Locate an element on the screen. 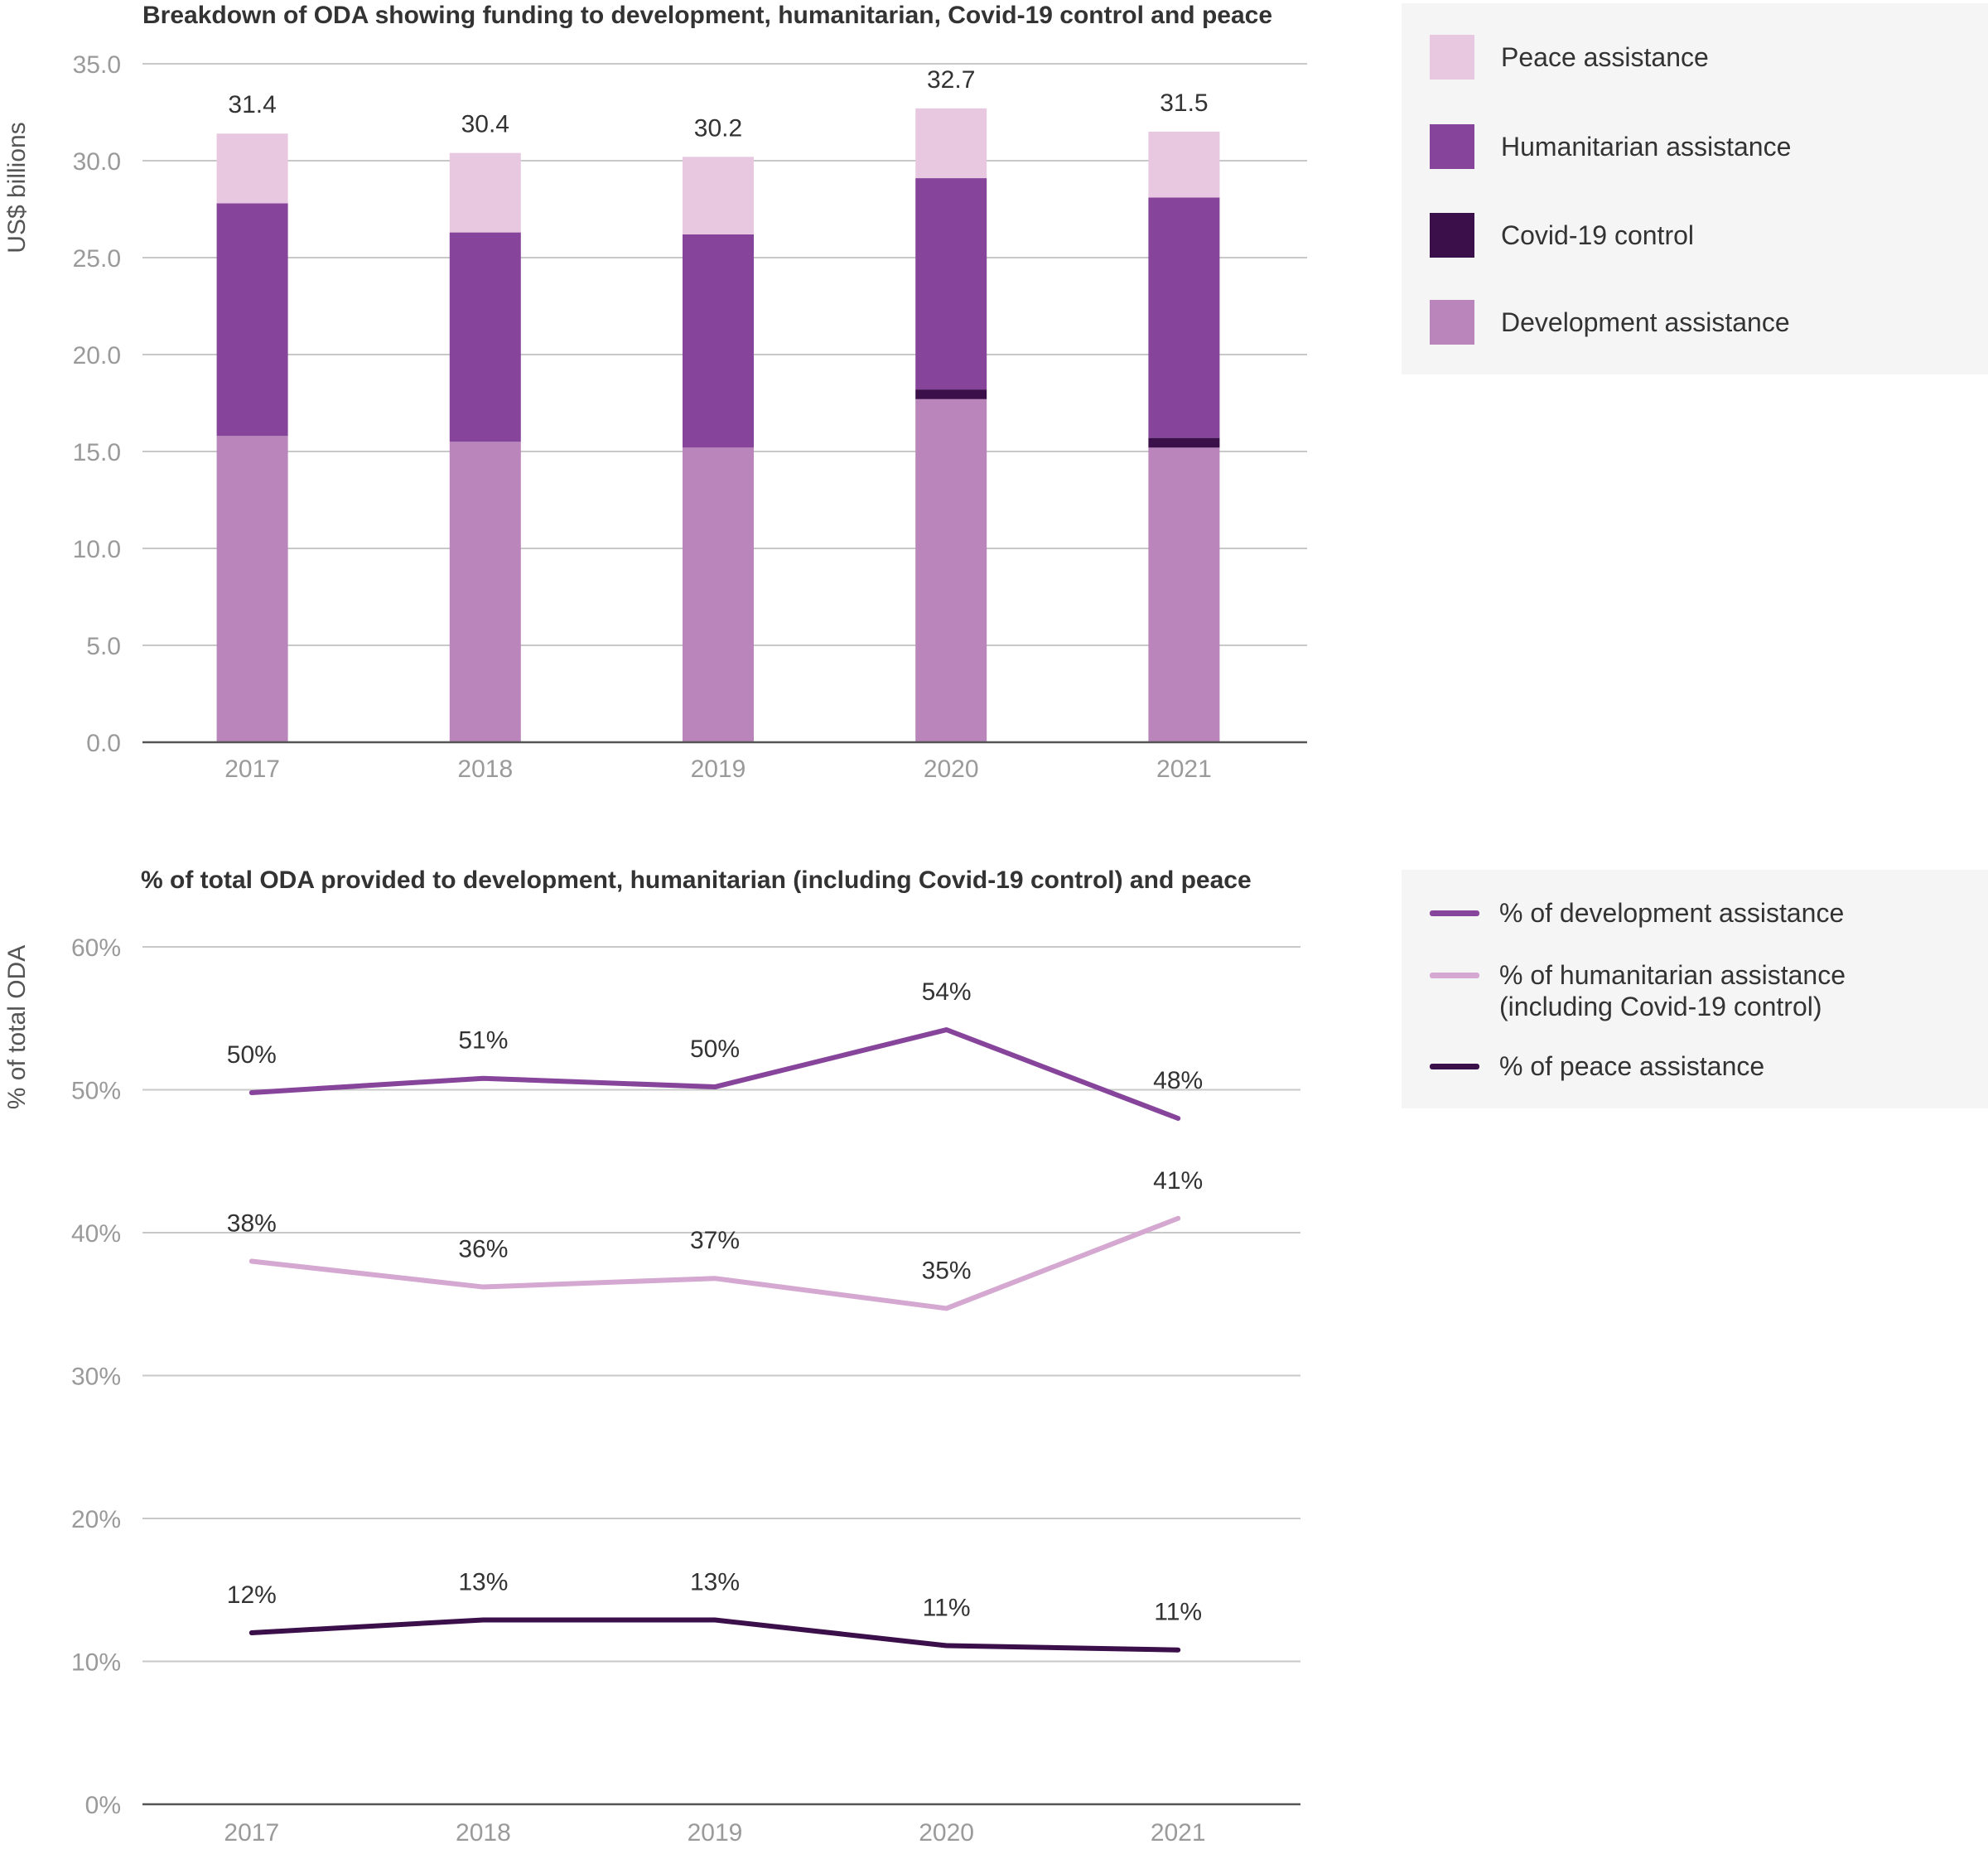 This screenshot has height=1849, width=1988. y-tick-label: 20% is located at coordinates (96, 1519).